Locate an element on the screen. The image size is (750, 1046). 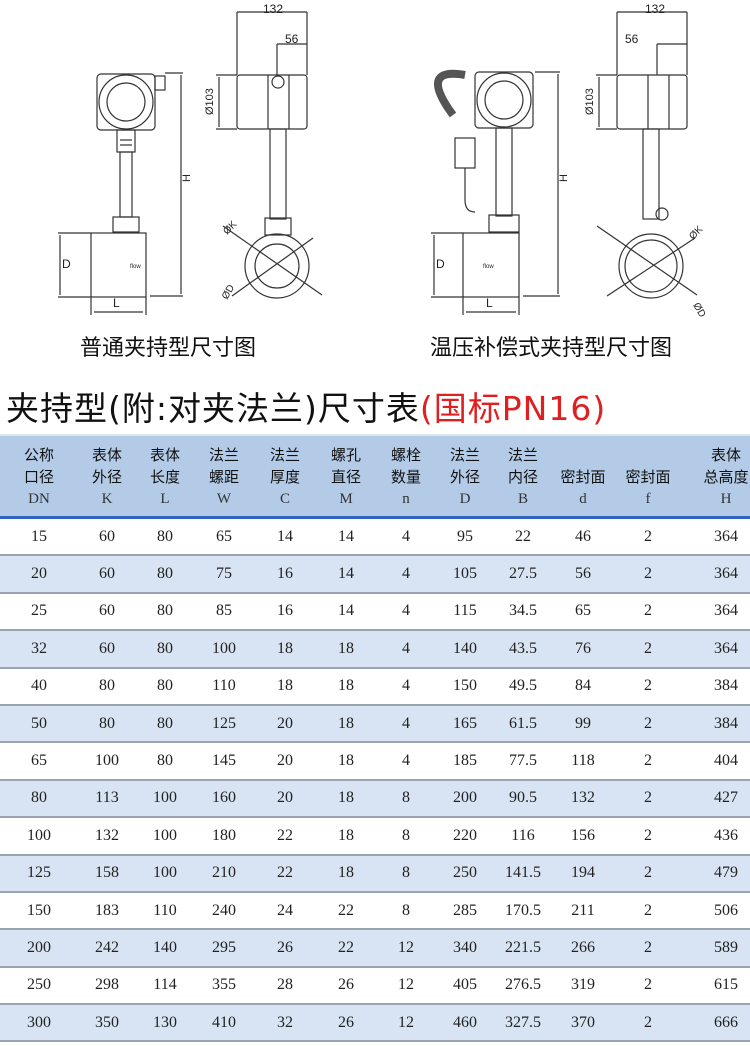
table-cell: 141.5 is located at coordinates (523, 873).